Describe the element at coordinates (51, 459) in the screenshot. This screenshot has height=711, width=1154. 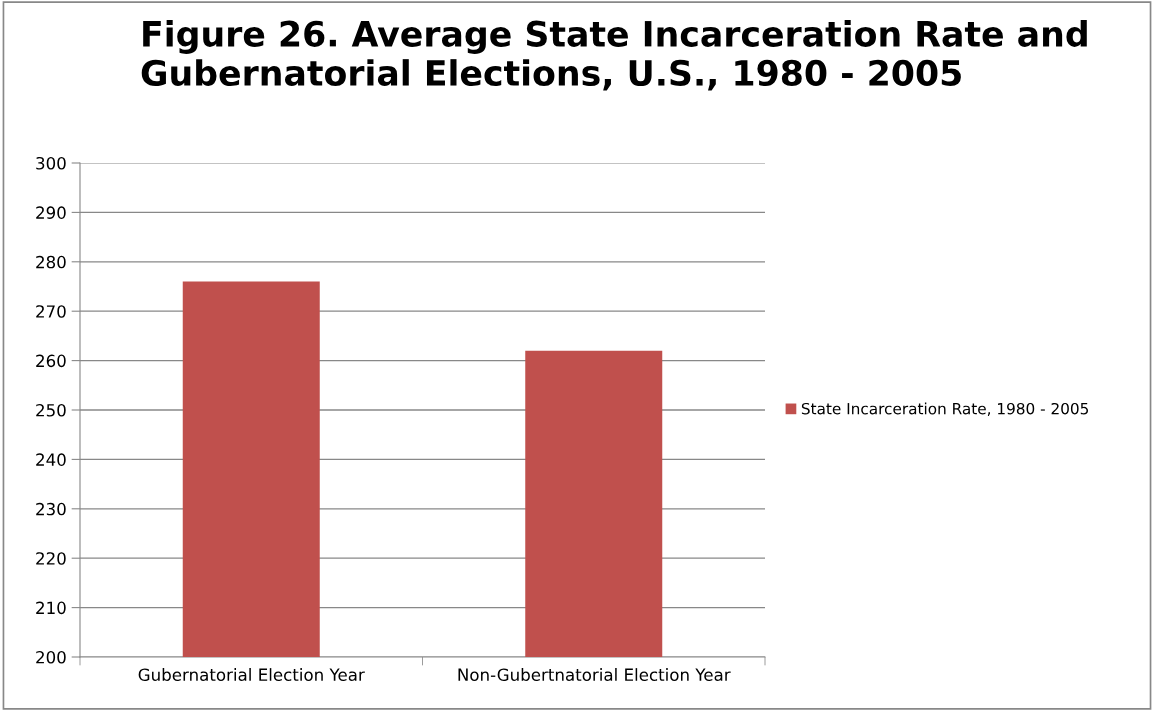
I see `y-tick-label: 240` at that location.